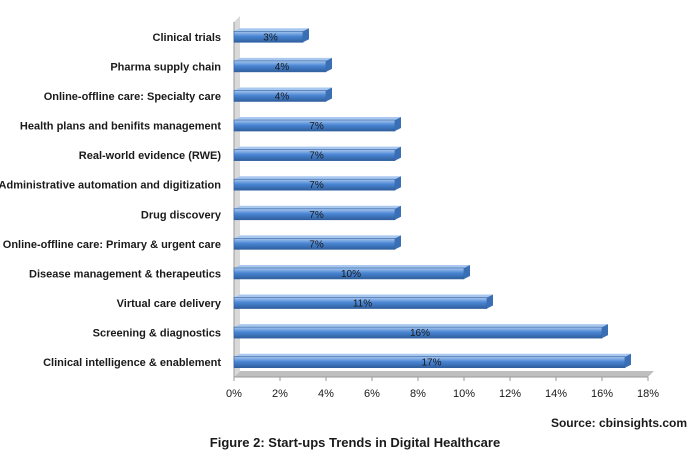 This screenshot has width=700, height=460. Describe the element at coordinates (120, 127) in the screenshot. I see `category-label: Health plans and benifits management` at that location.